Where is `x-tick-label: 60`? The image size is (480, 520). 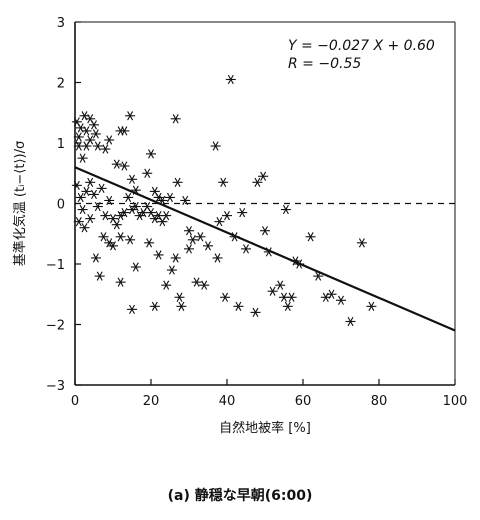 x-tick-label: 60 is located at coordinates (303, 401).